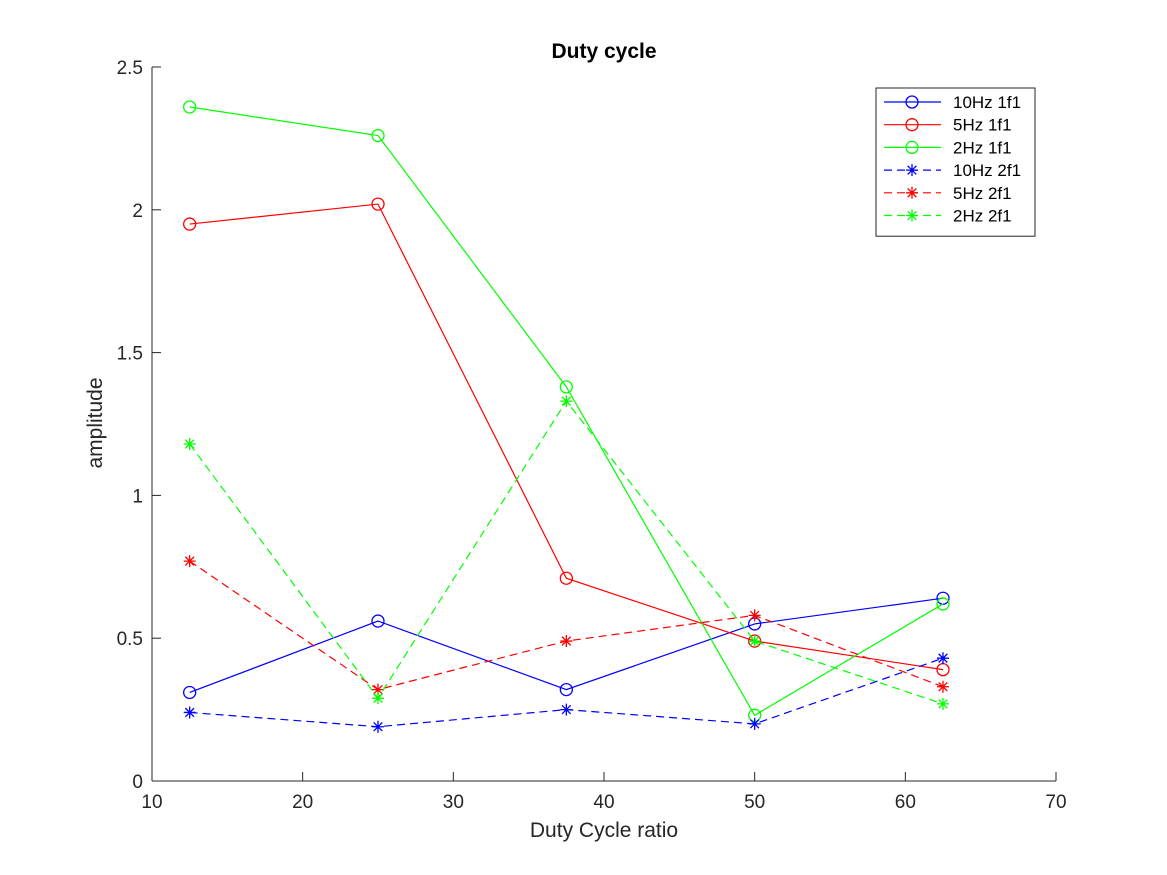 This screenshot has height=875, width=1167. Describe the element at coordinates (912, 215) in the screenshot. I see `legend-marker-2hz-2f1` at that location.